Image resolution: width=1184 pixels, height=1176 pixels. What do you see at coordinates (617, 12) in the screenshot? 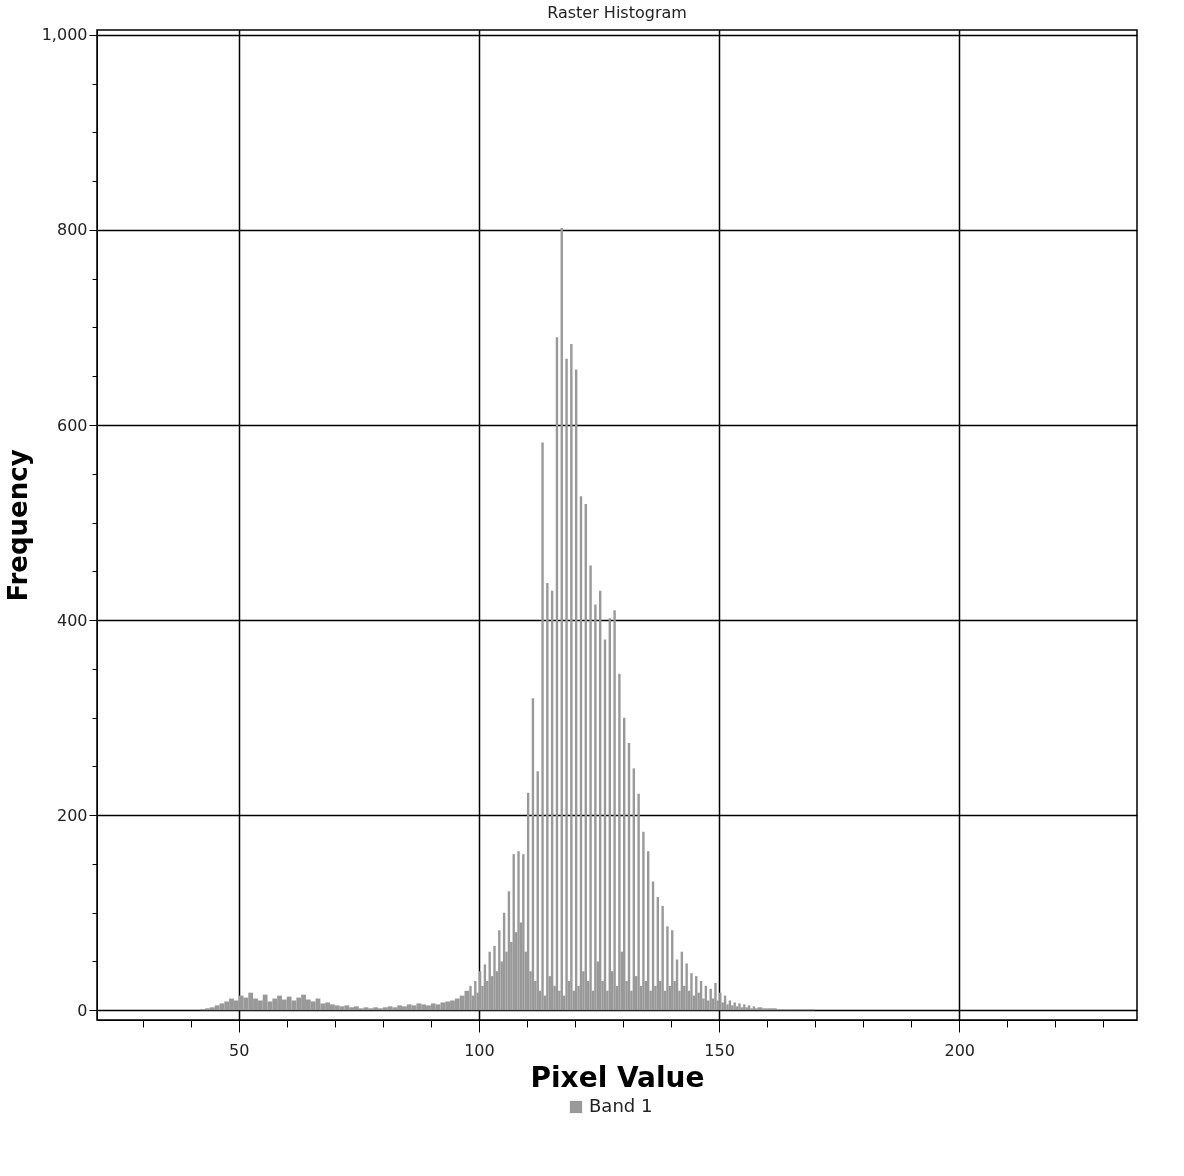
I see `chart-title: Raster Histogram` at bounding box center [617, 12].